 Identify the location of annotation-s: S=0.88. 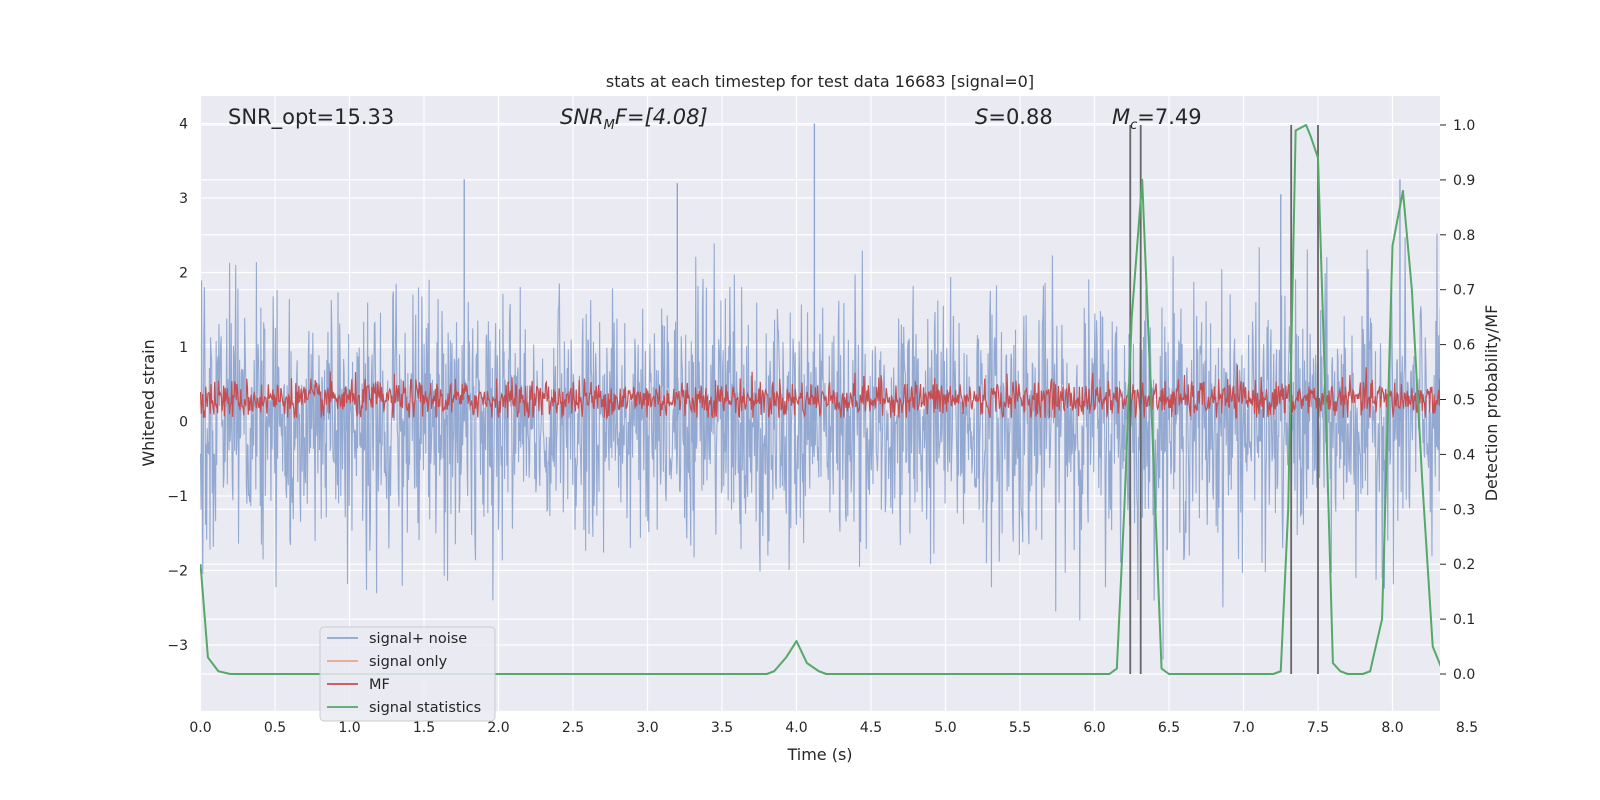
(1014, 117).